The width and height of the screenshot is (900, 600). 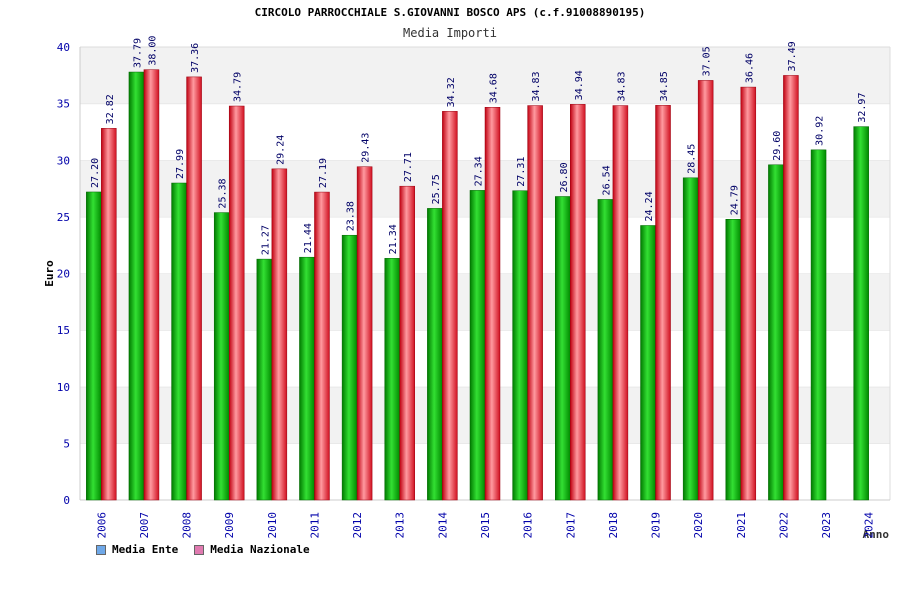 What do you see at coordinates (229, 525) in the screenshot?
I see `x-tick-label: 2009` at bounding box center [229, 525].